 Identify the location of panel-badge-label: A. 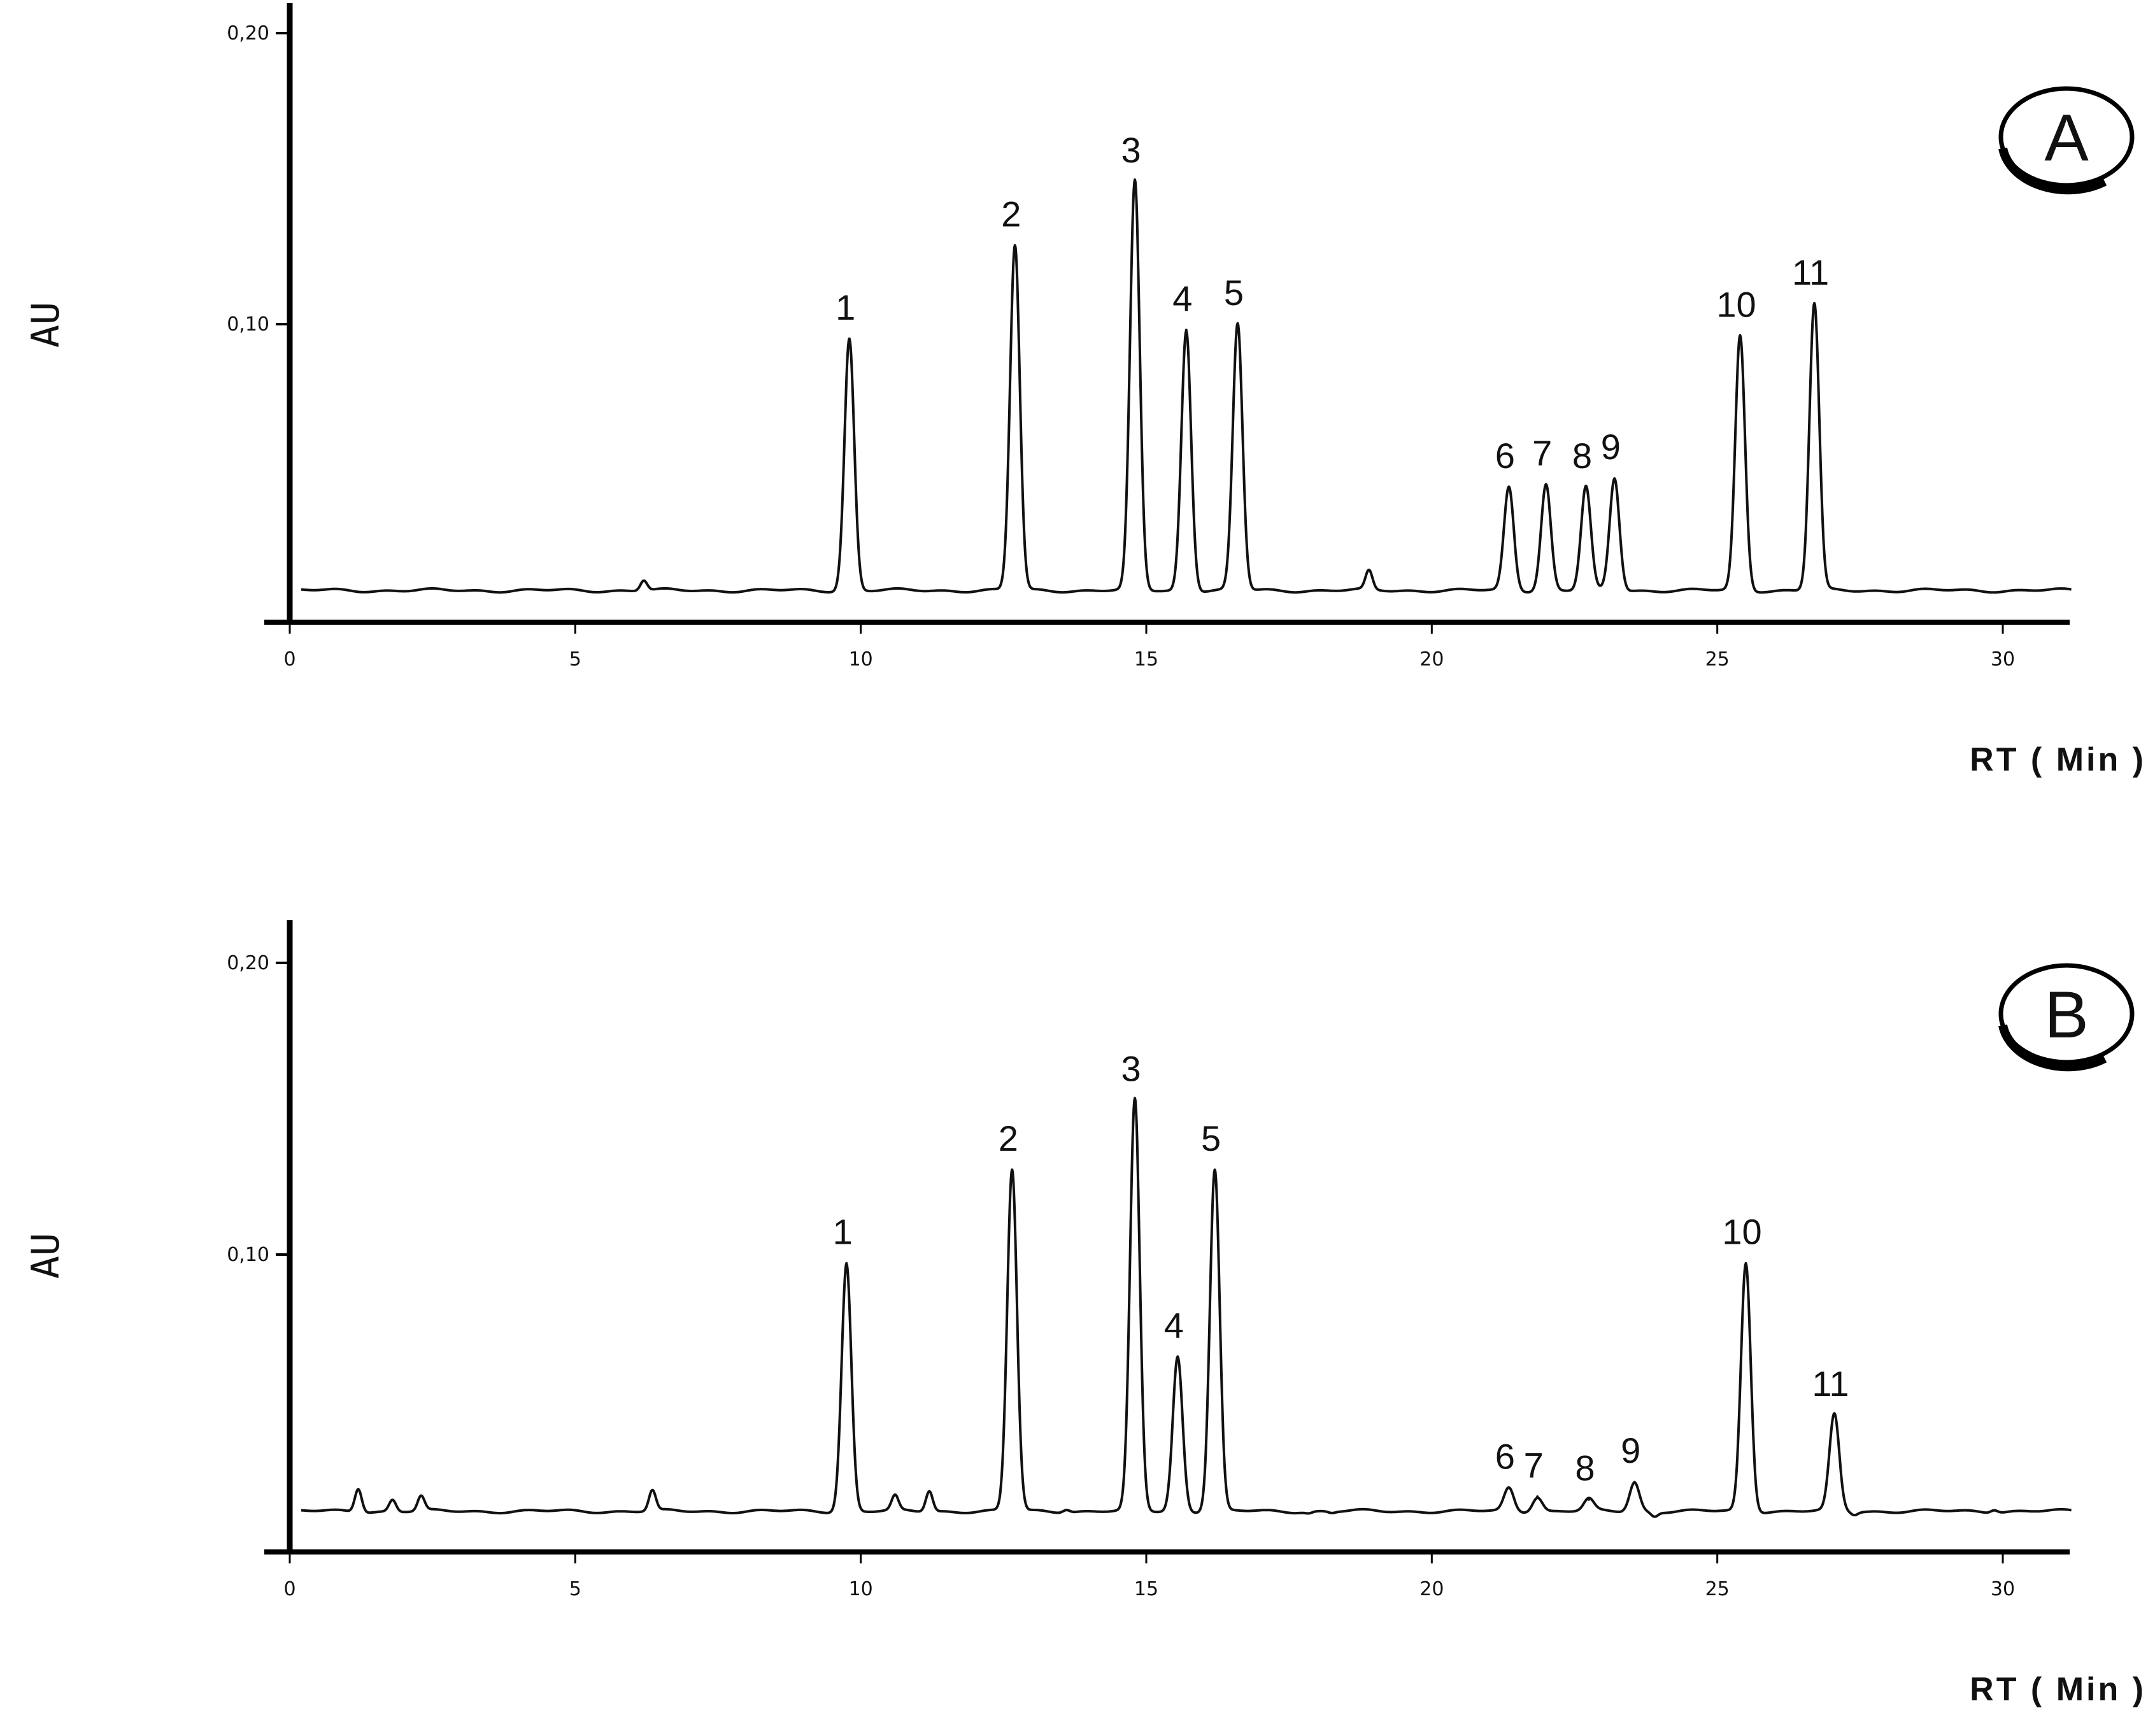
(2066, 138).